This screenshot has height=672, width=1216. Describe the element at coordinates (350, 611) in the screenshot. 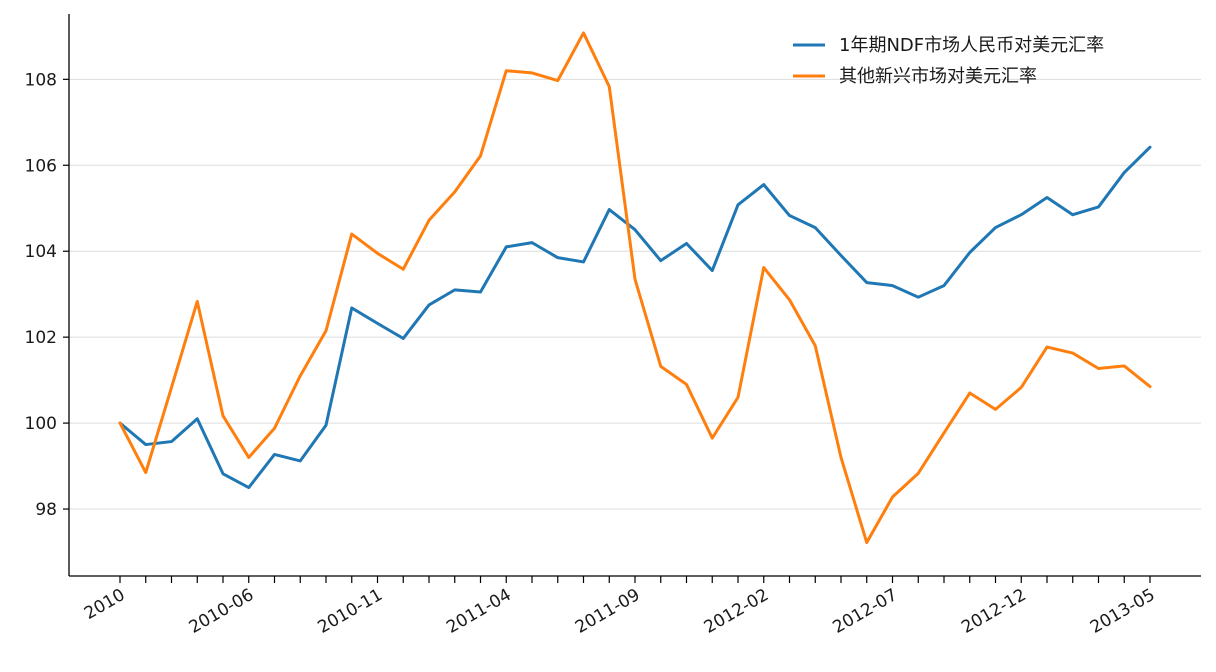

I see `x-tick-label: 2010-11` at that location.